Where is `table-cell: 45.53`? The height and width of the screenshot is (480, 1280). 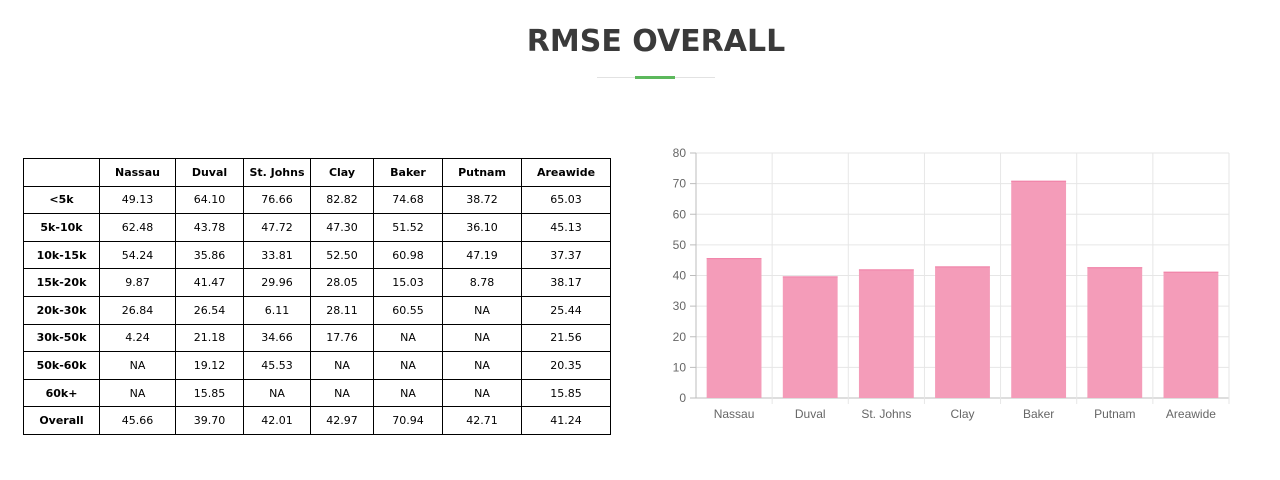
table-cell: 45.53 is located at coordinates (277, 365).